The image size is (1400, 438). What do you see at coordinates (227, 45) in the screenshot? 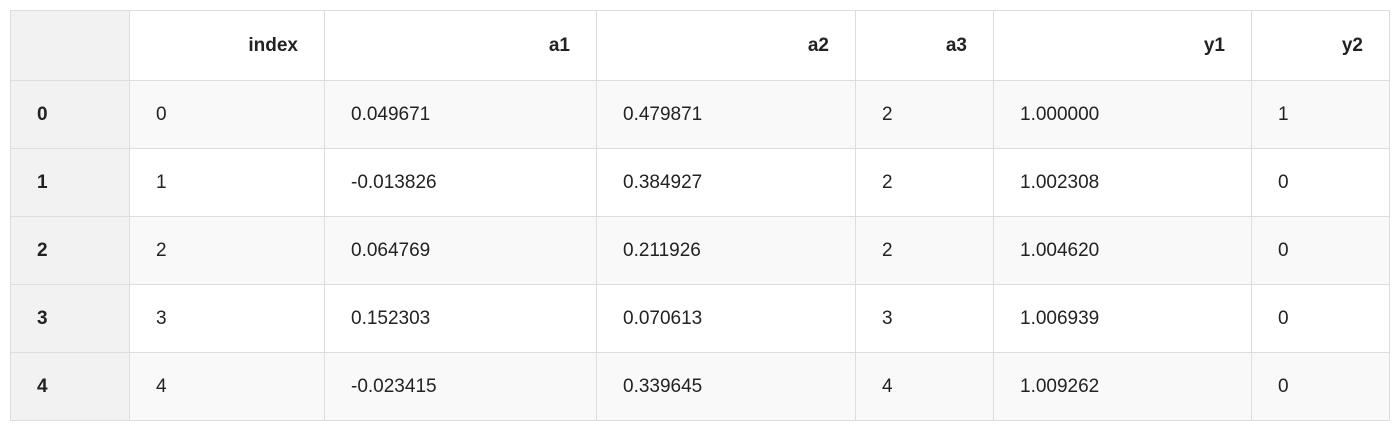
I see `column-header-index: index` at bounding box center [227, 45].